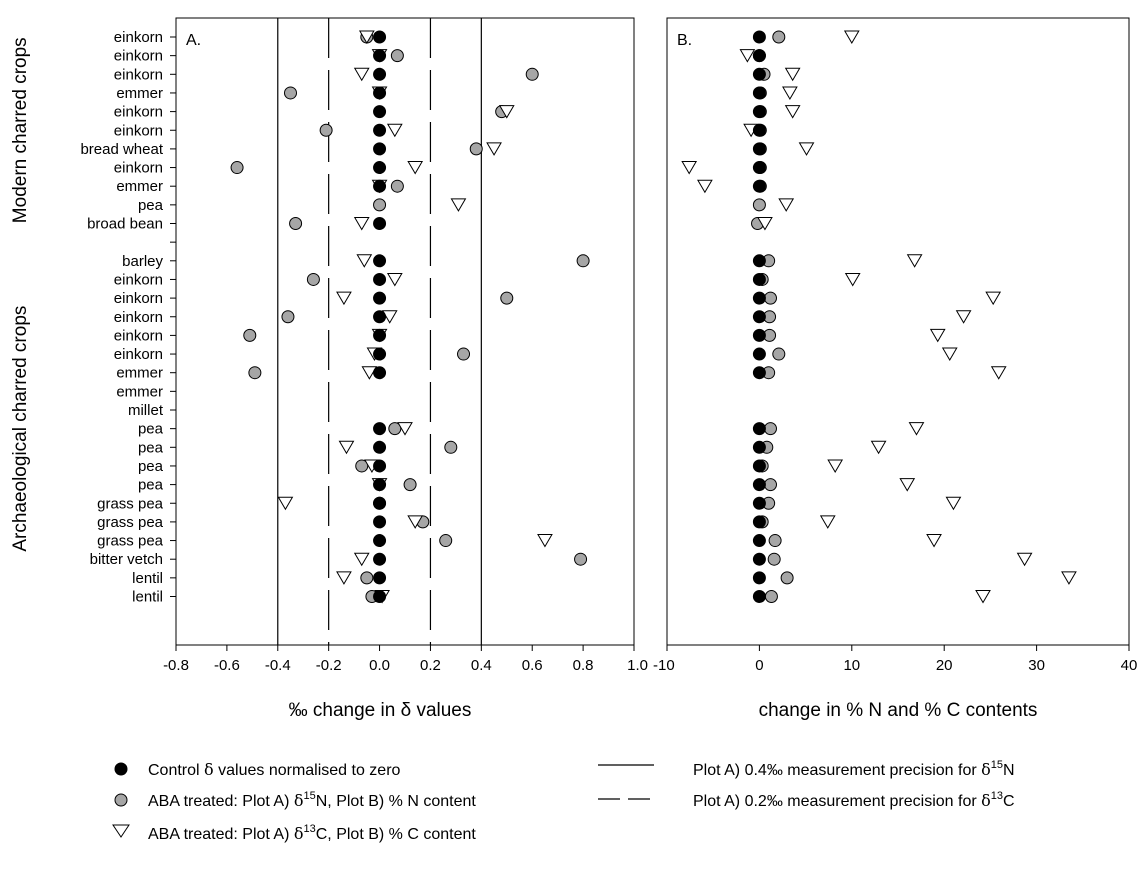  Describe the element at coordinates (430, 665) in the screenshot. I see `x-tick-label: 0.2` at that location.